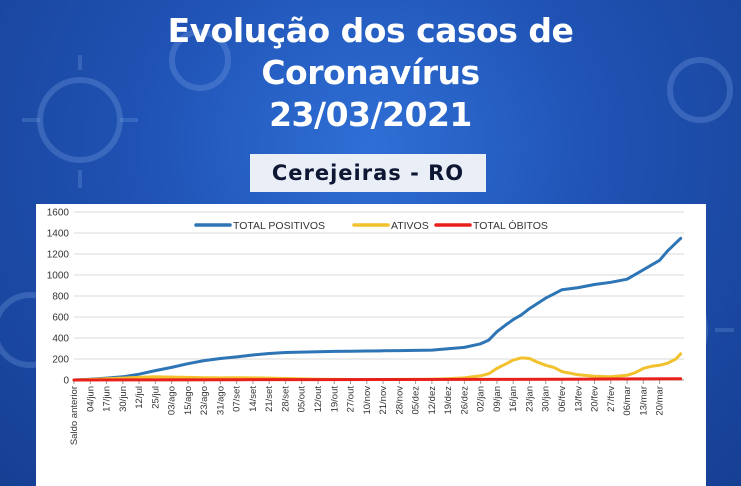  I want to click on title-line-3: 23/03/2021, so click(370, 114).